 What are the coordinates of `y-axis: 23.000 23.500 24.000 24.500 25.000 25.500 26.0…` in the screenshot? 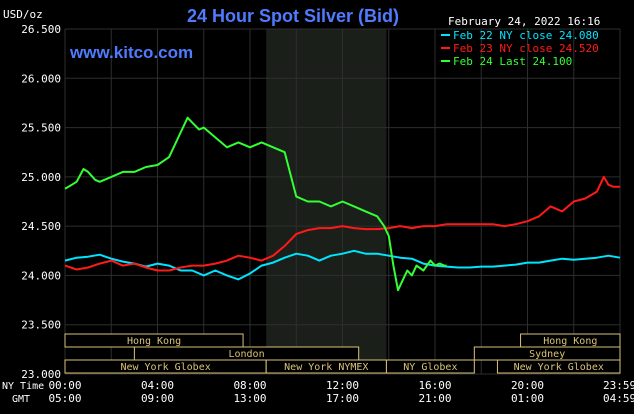 It's located at (41, 202).